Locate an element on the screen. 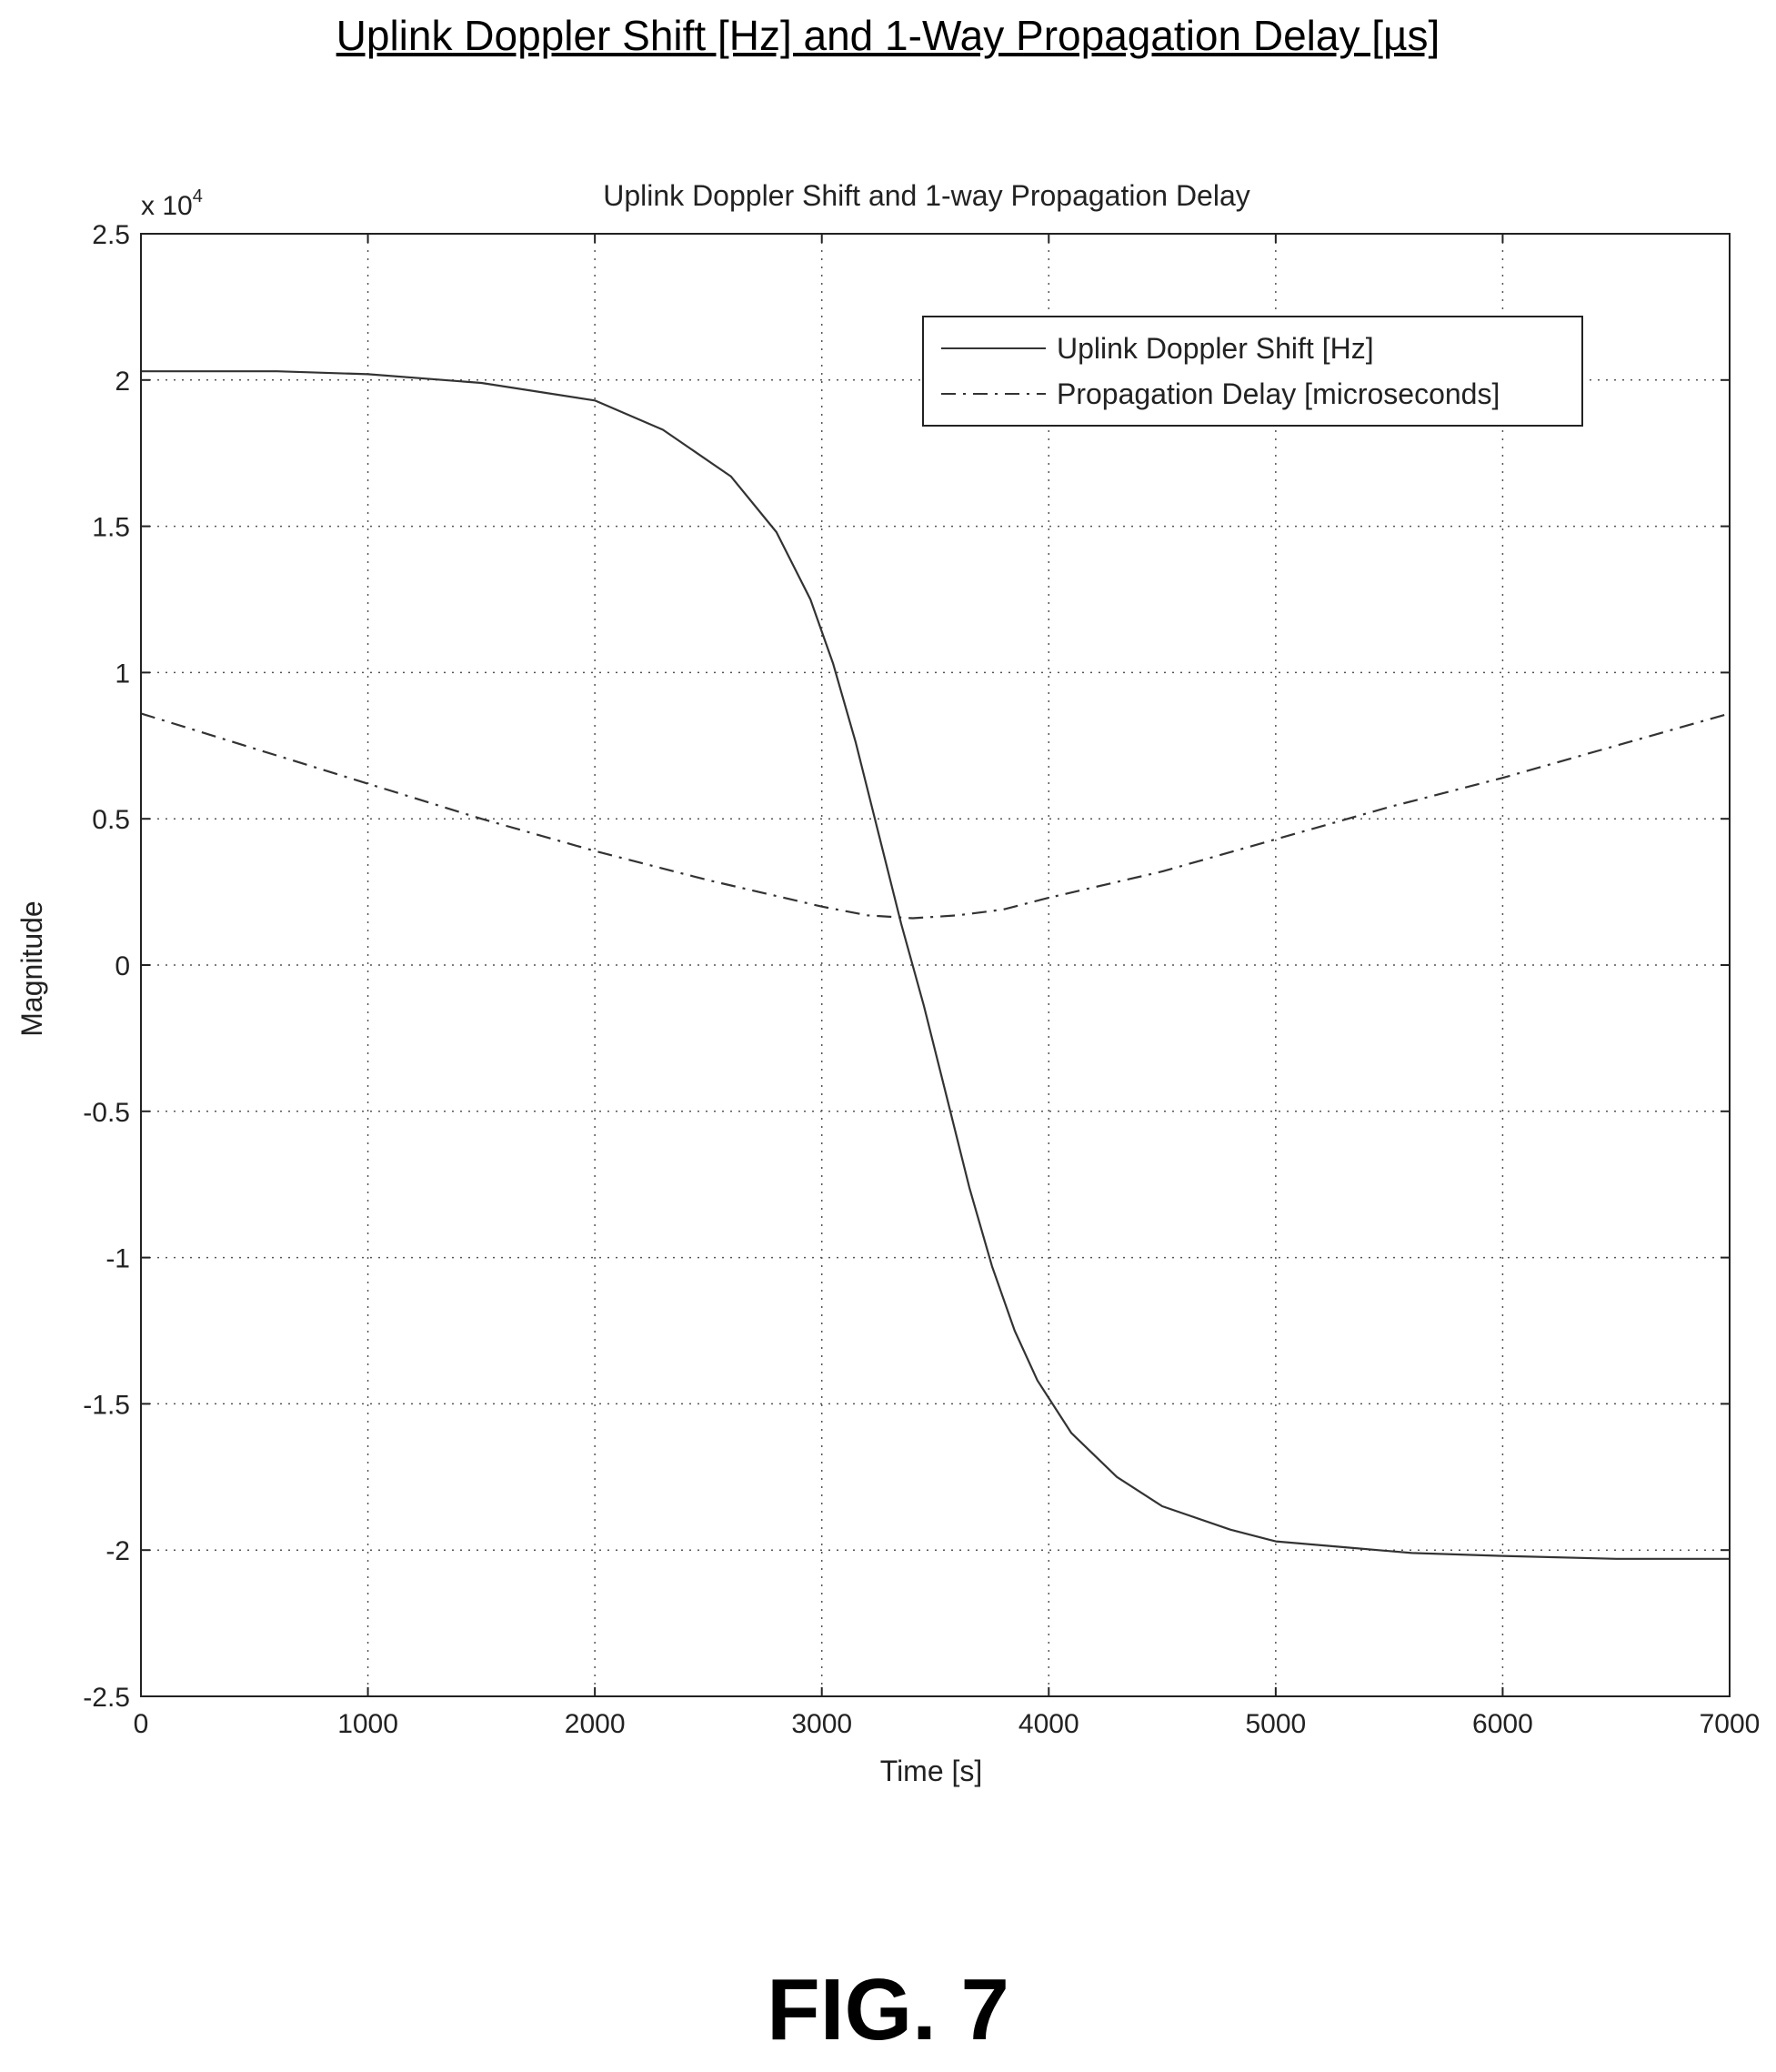 The height and width of the screenshot is (2072, 1776). y-tick-label: -2.5 is located at coordinates (106, 1698).